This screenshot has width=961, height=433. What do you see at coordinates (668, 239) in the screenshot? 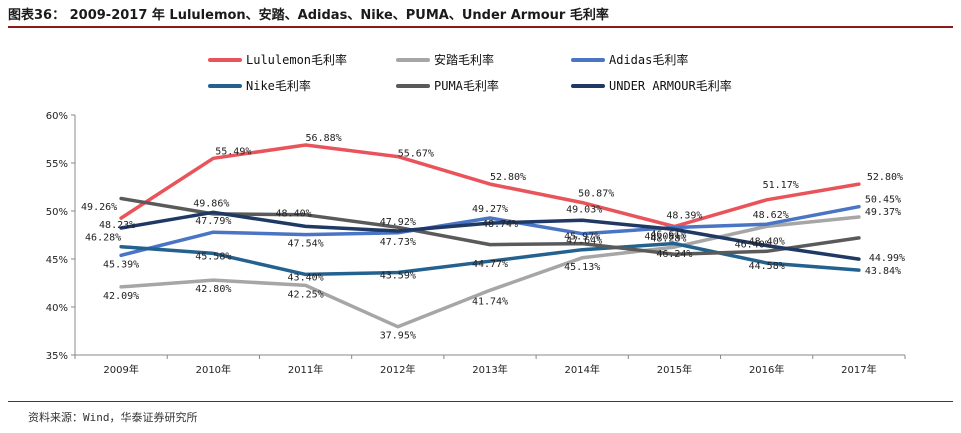
I see `data-label: 48.28%` at bounding box center [668, 239].